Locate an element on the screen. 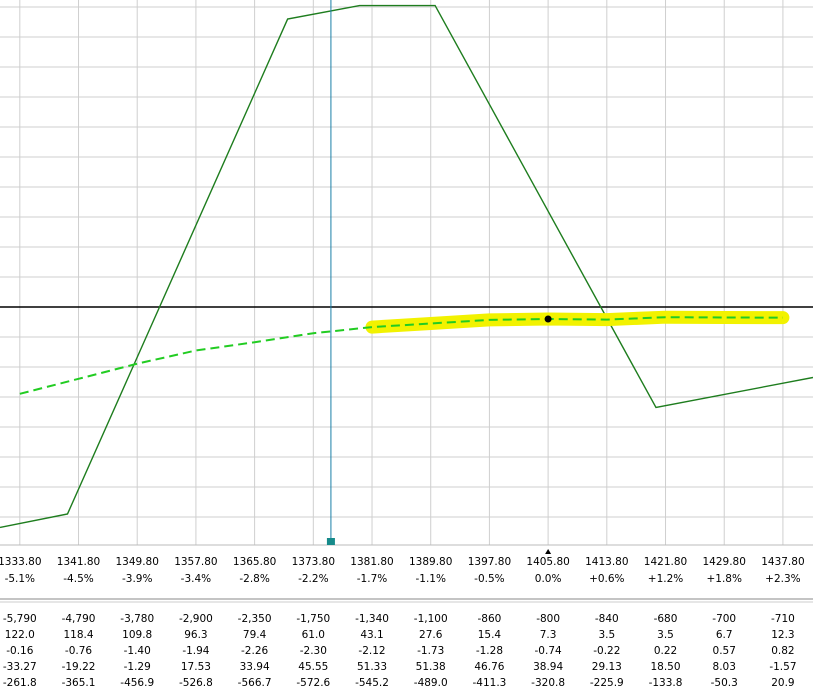  x-tick-label: 1405.80 is located at coordinates (547, 562).